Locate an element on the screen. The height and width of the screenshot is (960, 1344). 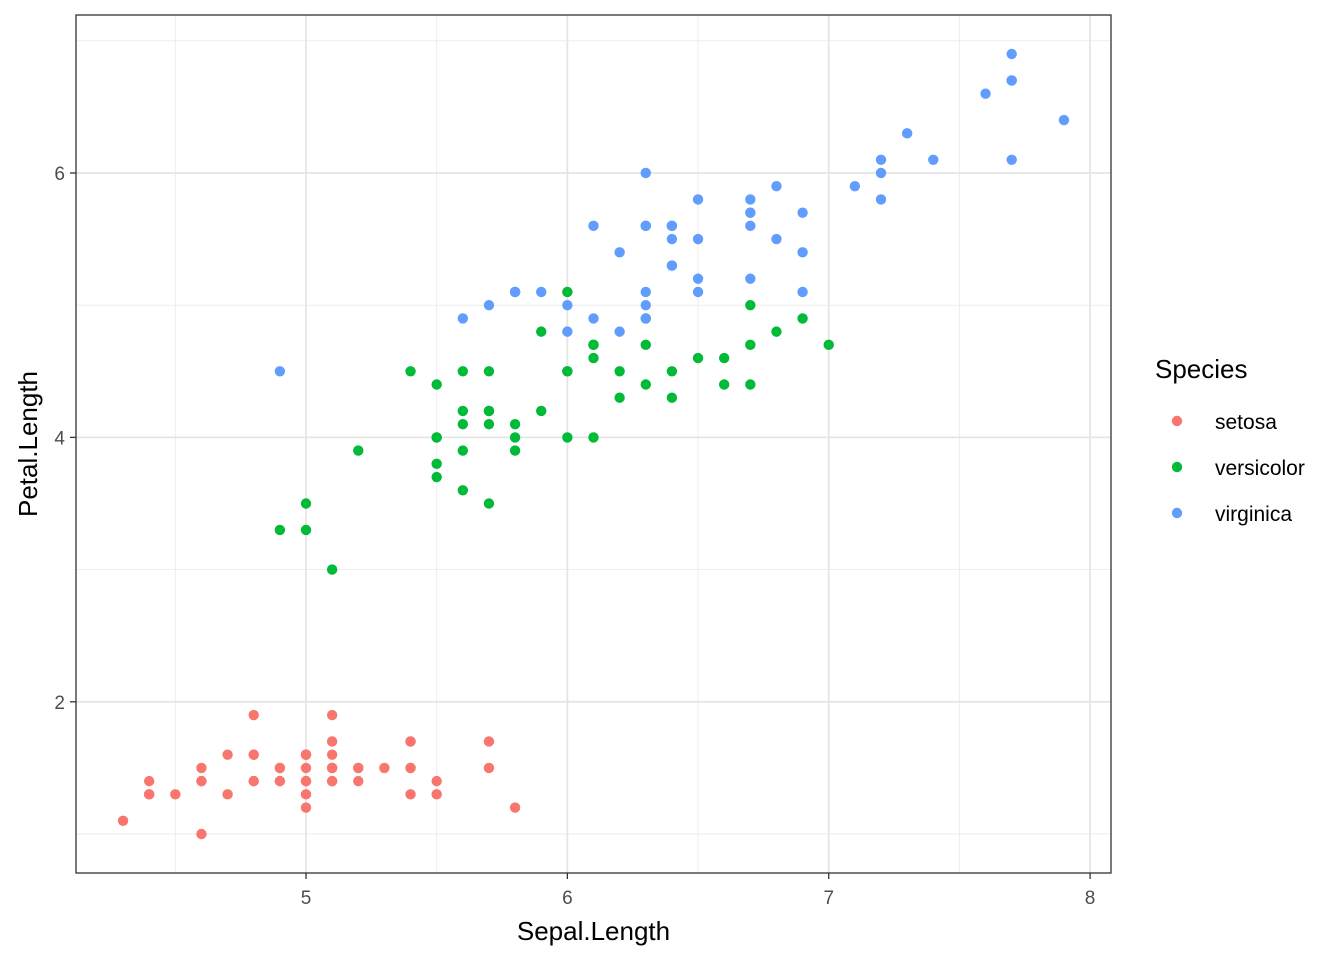
y-tick-label: 4 is located at coordinates (59, 438).